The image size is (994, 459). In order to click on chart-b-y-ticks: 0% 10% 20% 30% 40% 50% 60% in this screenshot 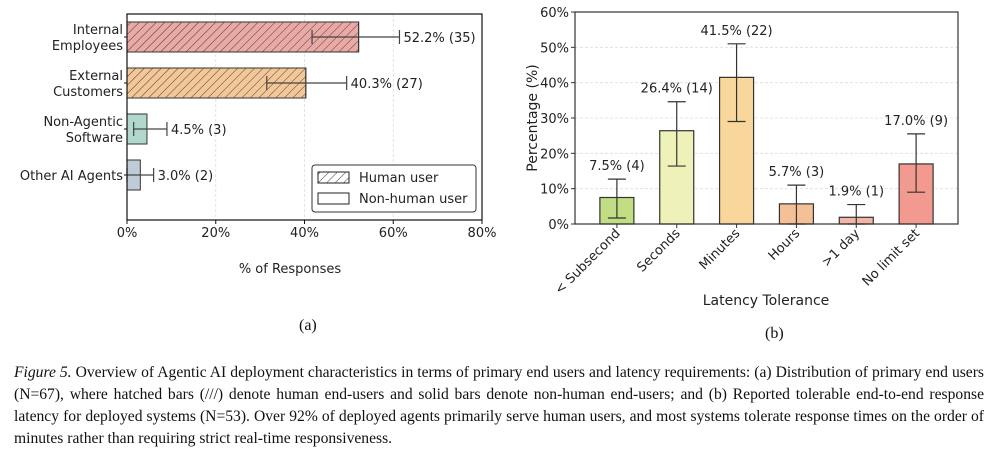, I will do `click(557, 119)`.